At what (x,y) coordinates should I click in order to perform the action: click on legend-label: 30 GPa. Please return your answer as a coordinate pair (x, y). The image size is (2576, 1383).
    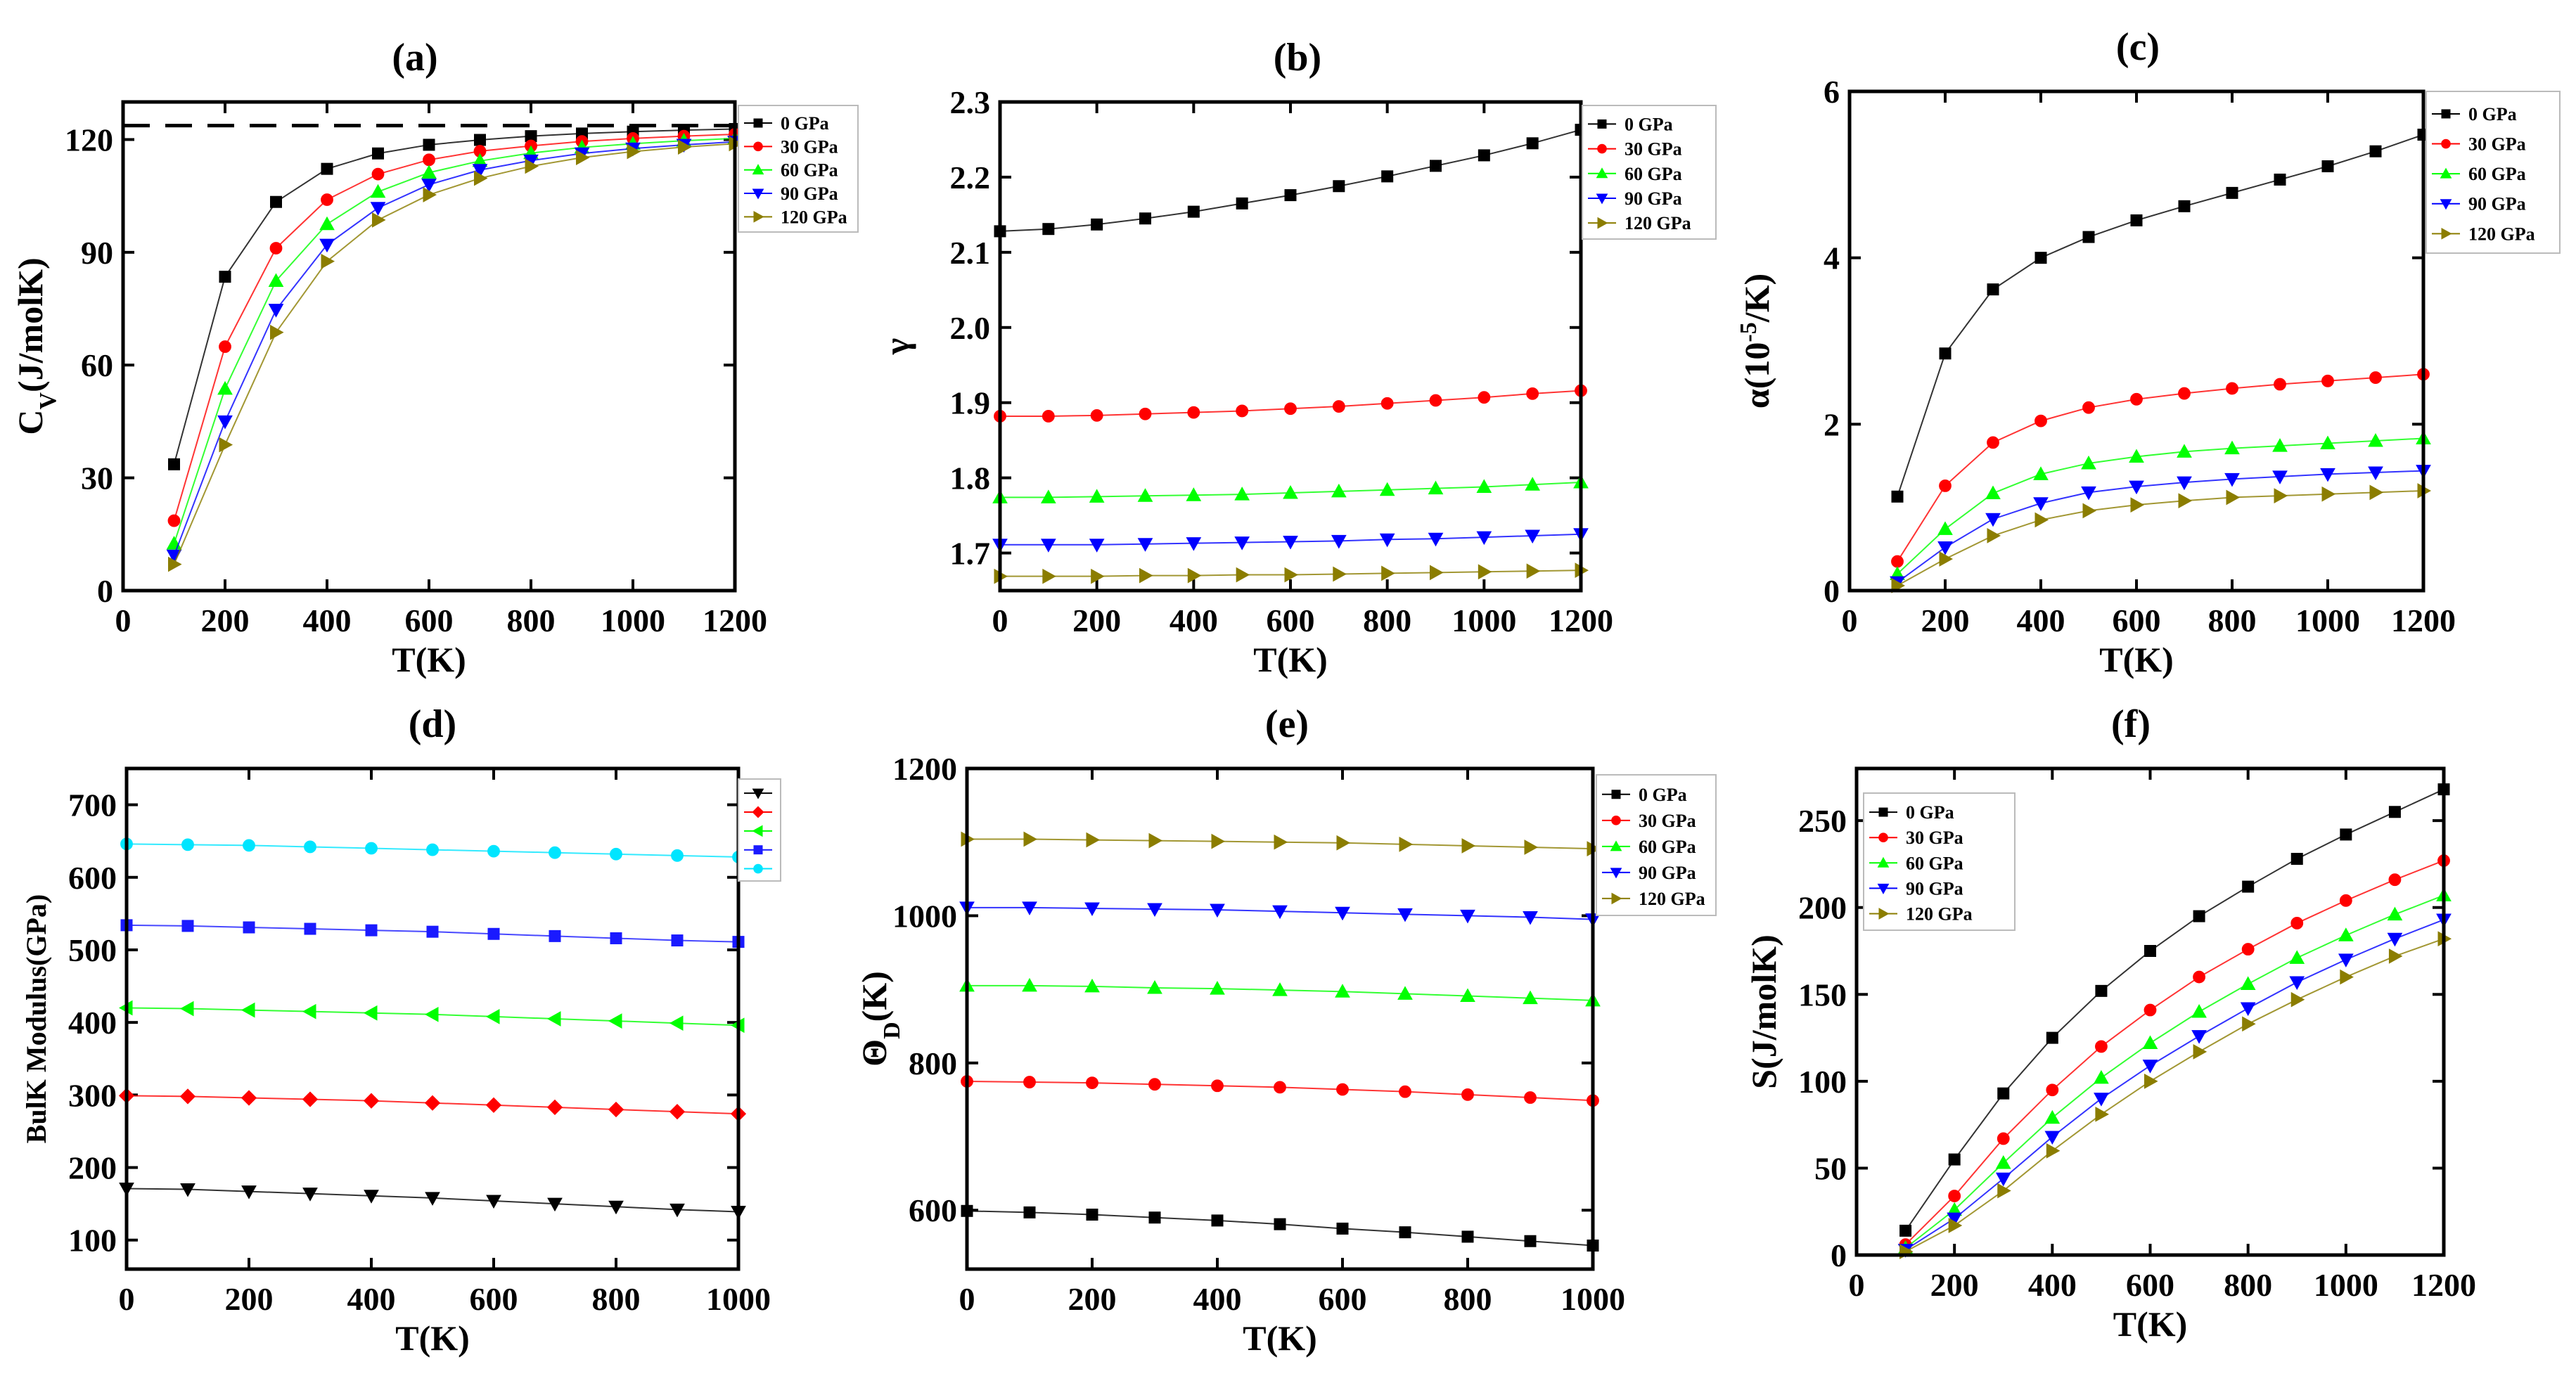
    Looking at the image, I should click on (809, 812).